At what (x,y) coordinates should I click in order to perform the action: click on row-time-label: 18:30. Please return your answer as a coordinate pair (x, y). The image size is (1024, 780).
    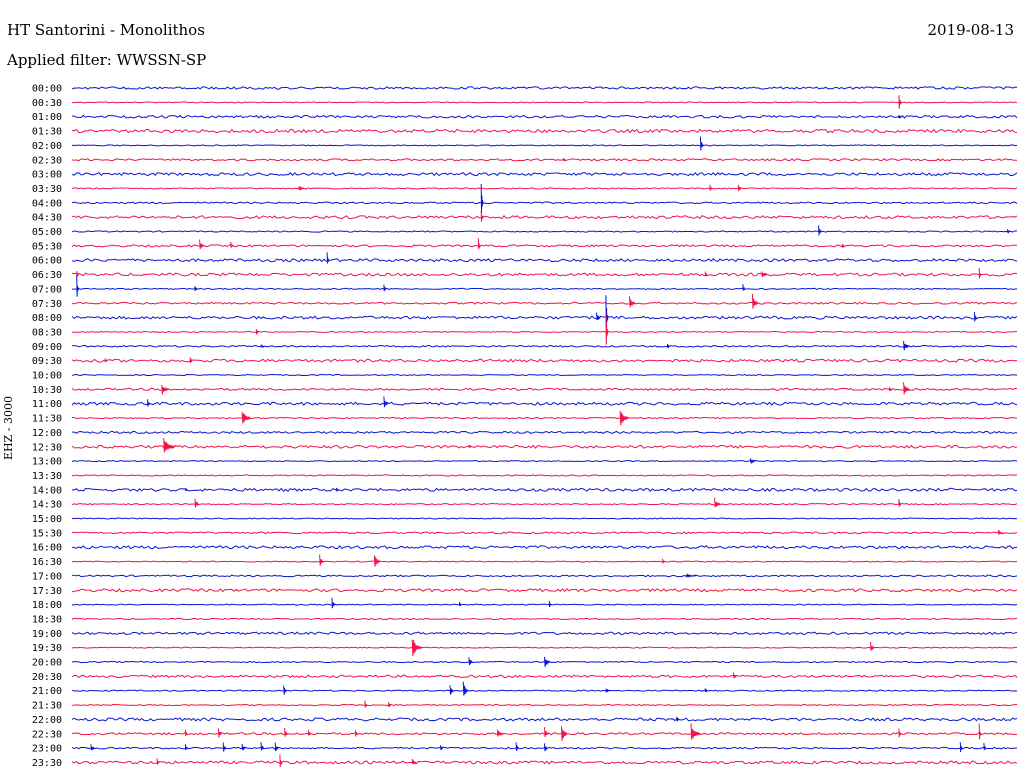
    Looking at the image, I should click on (47, 619).